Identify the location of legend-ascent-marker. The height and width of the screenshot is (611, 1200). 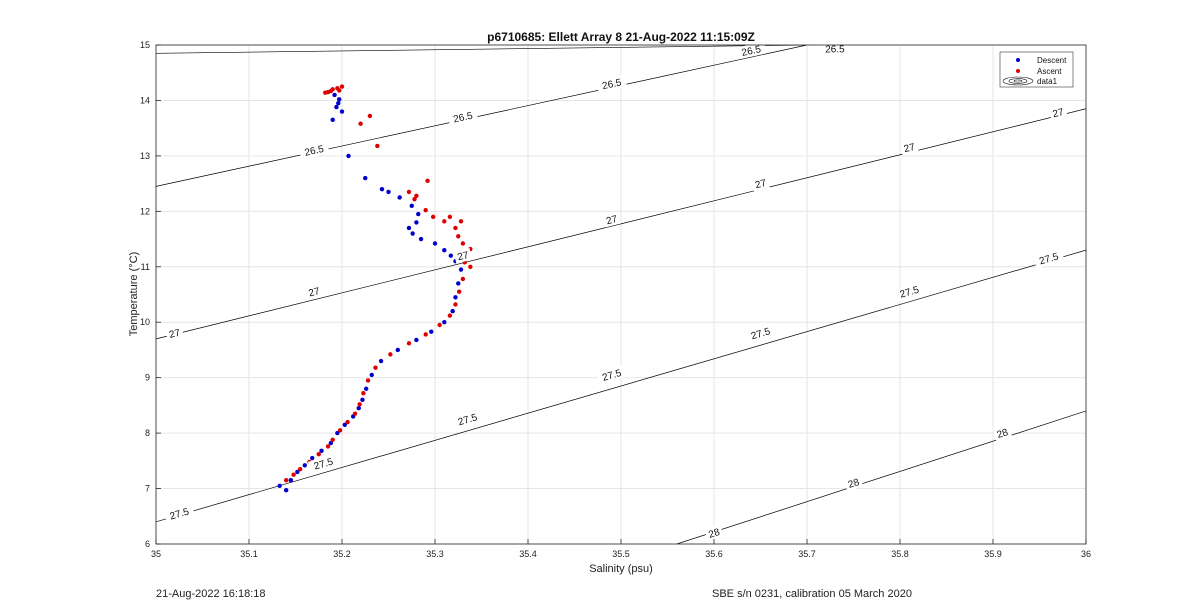
(1018, 71).